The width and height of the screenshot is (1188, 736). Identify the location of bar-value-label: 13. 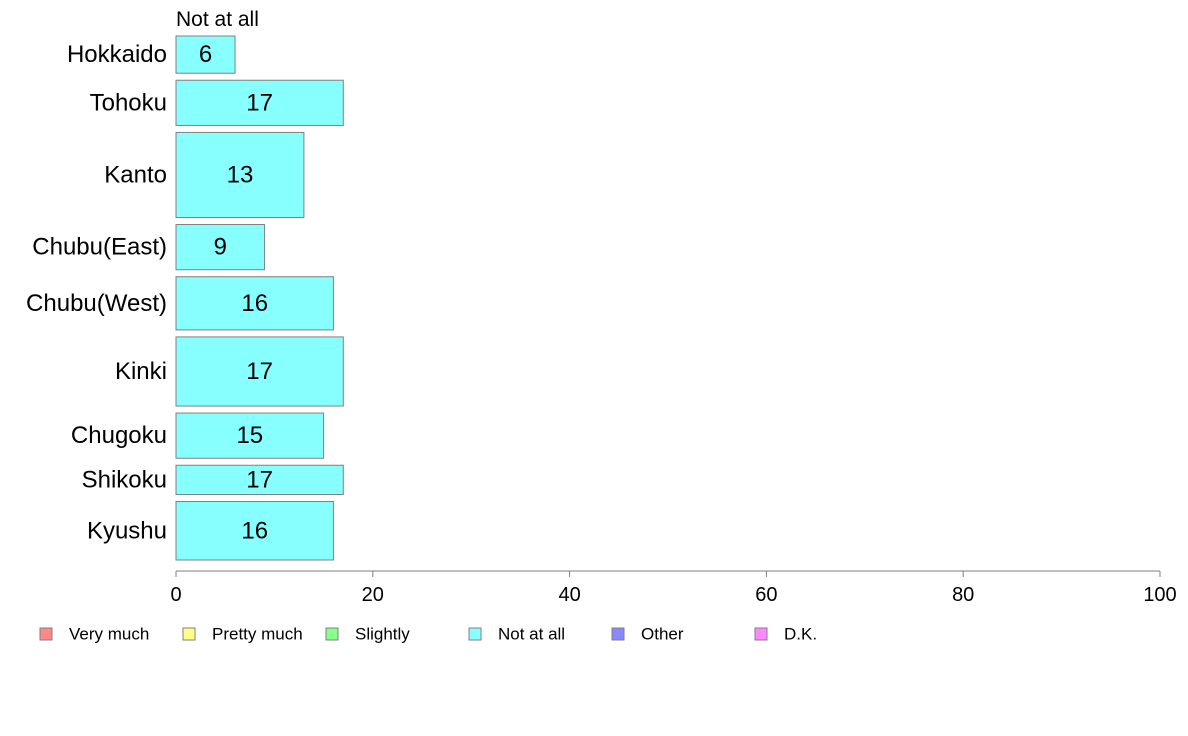
(240, 174).